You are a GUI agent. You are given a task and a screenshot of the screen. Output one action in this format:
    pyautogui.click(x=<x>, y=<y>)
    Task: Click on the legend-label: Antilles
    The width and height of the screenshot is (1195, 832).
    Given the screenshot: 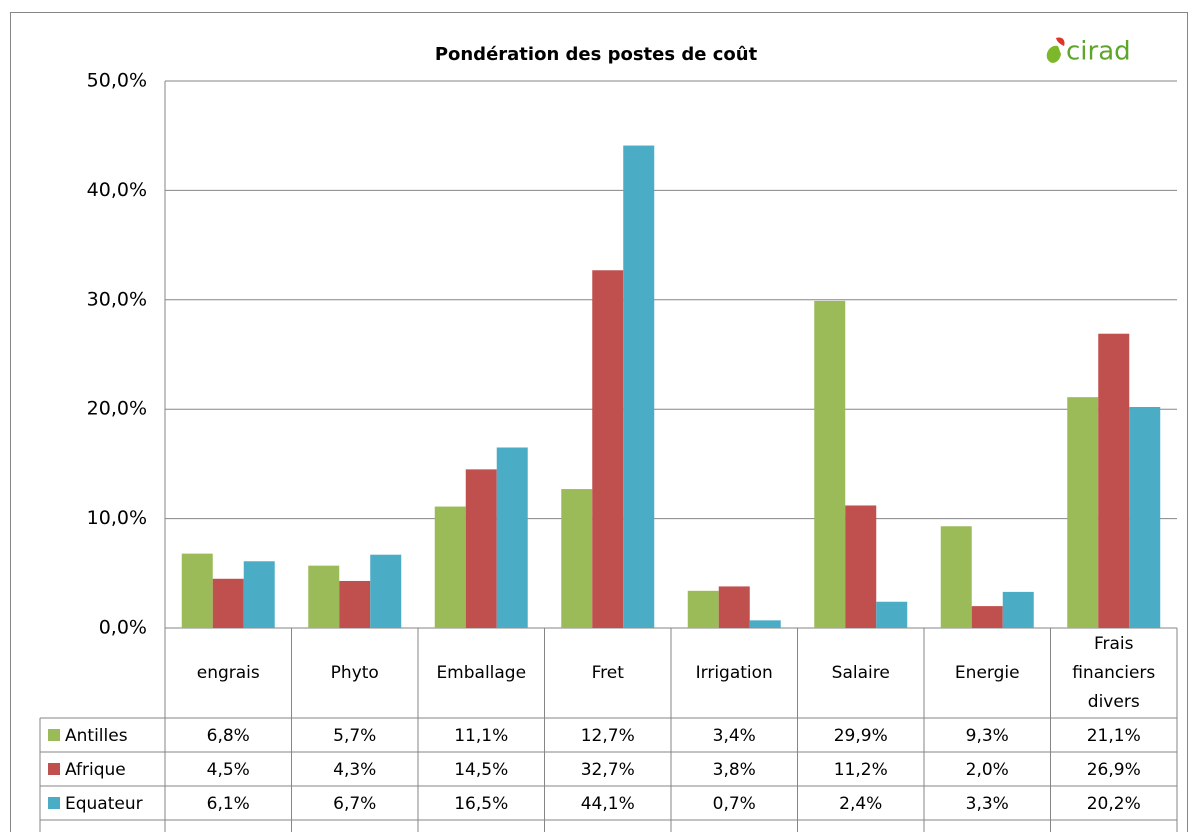 What is the action you would take?
    pyautogui.click(x=96, y=736)
    